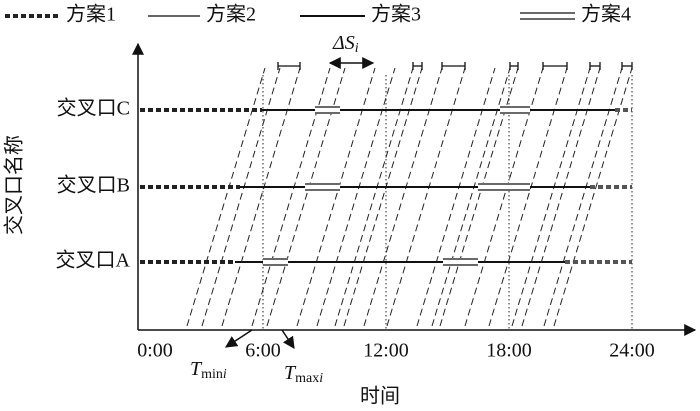 The image size is (700, 411). I want to click on x-tick-label: 0:00, so click(155, 351).